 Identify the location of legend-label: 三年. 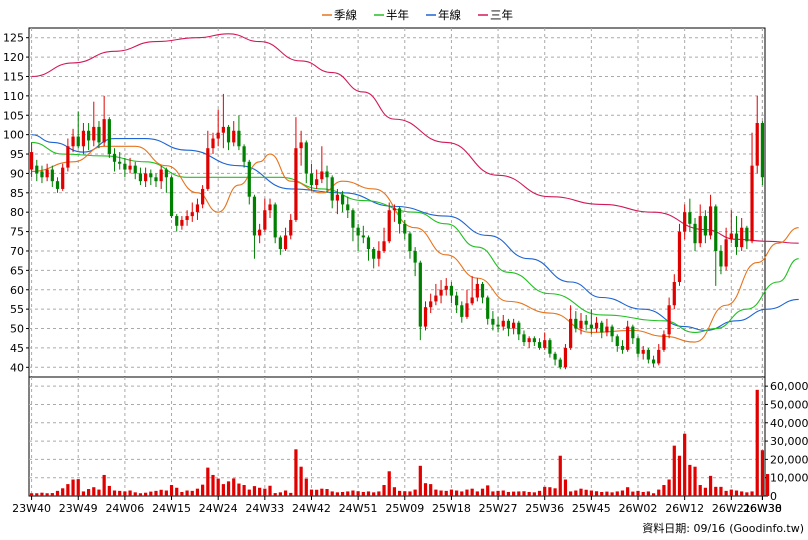
(501, 15).